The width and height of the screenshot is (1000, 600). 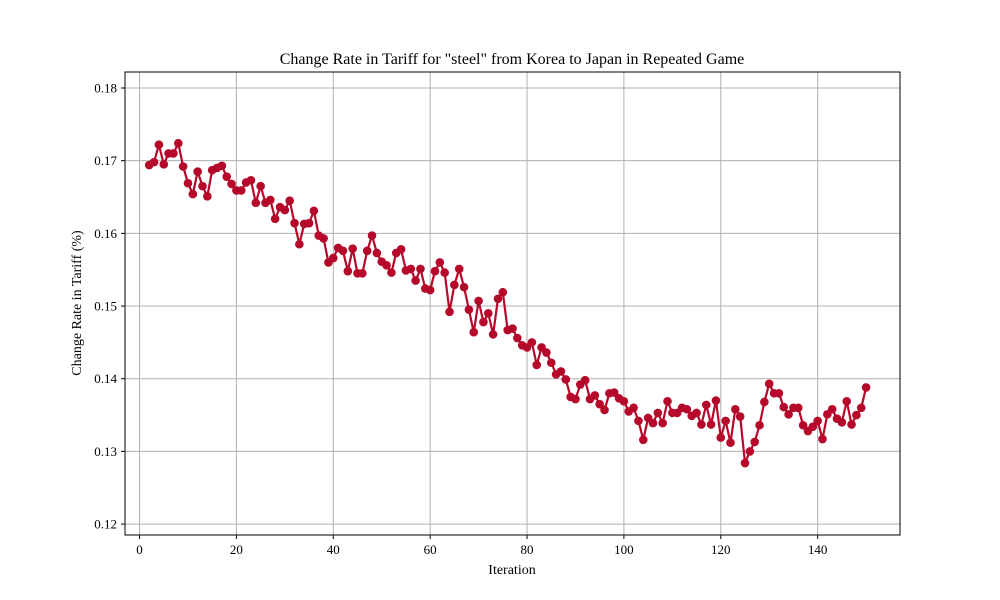 I want to click on y-tick-label: 0.16, so click(x=105, y=233).